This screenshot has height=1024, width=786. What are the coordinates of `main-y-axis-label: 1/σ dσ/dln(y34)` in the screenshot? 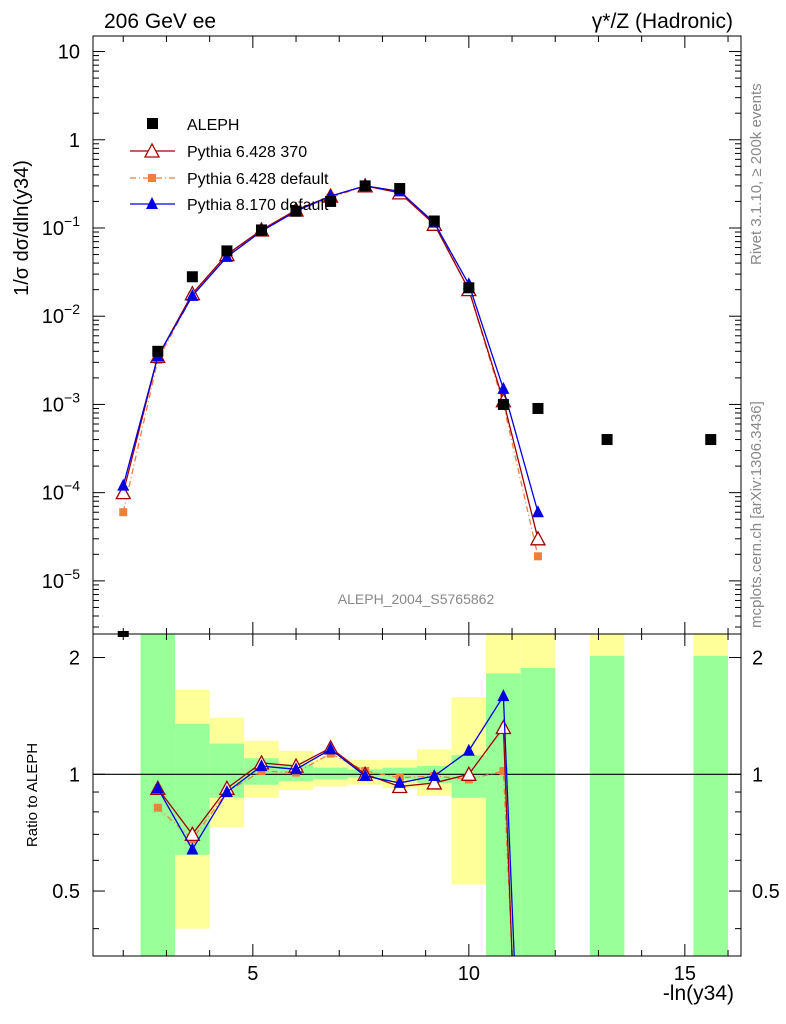 It's located at (22, 228).